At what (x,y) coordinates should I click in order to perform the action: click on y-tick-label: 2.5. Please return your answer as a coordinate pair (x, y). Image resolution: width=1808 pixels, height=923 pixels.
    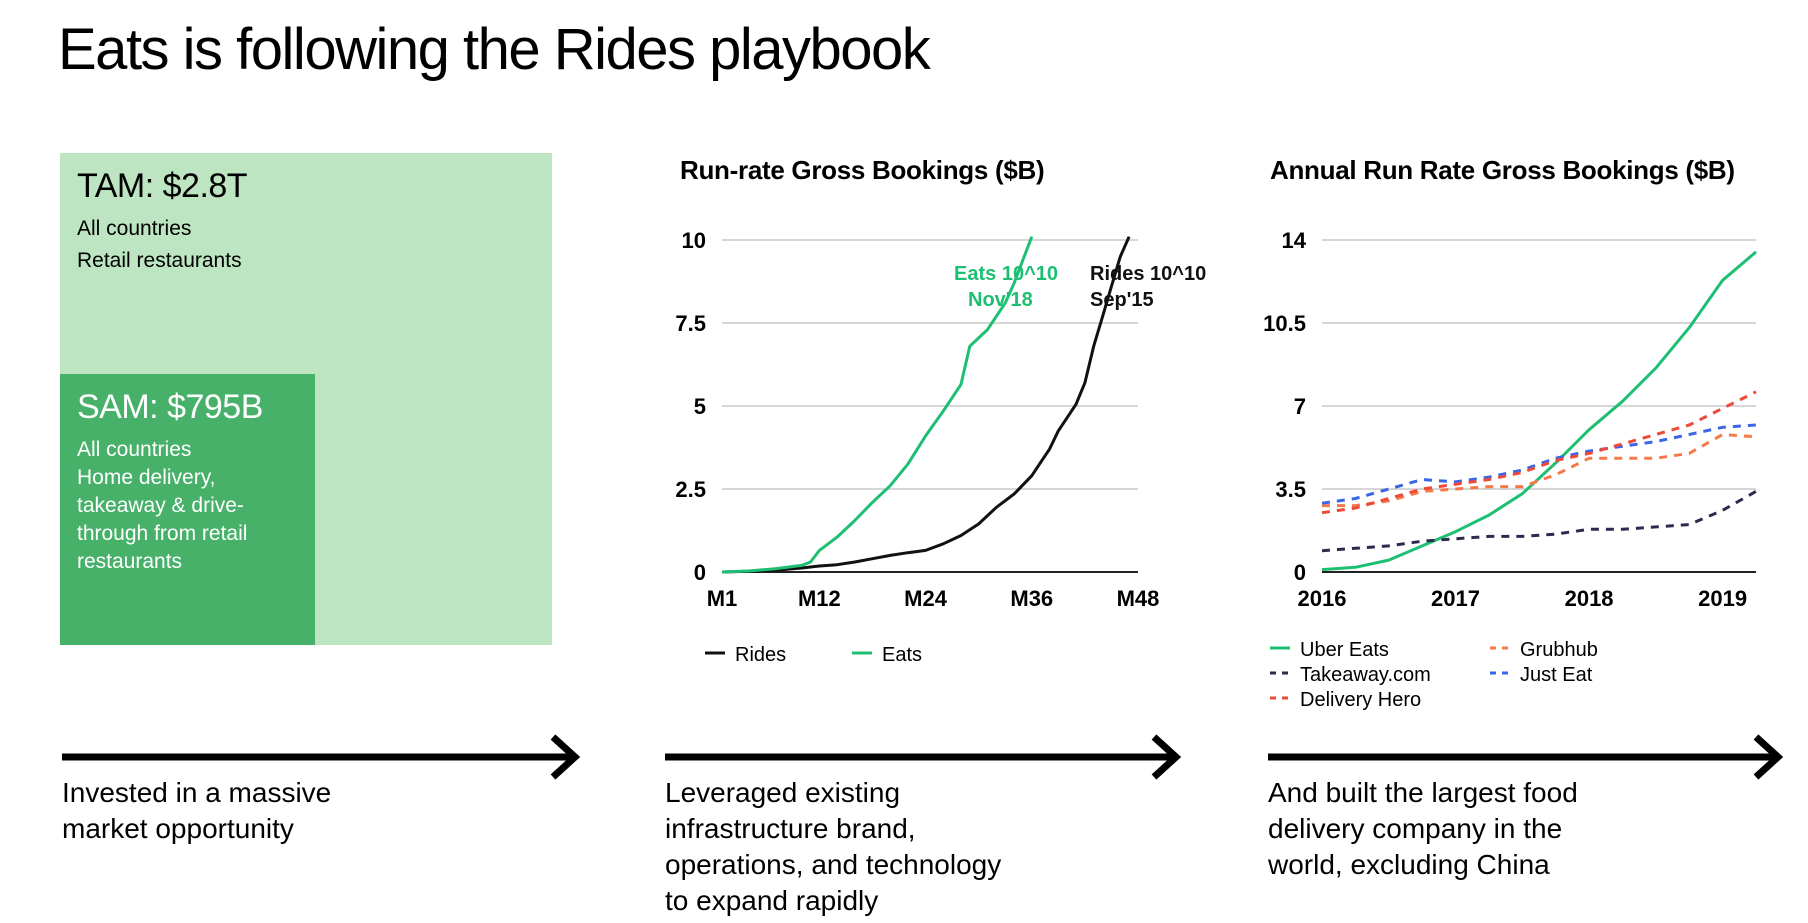
    Looking at the image, I should click on (690, 489).